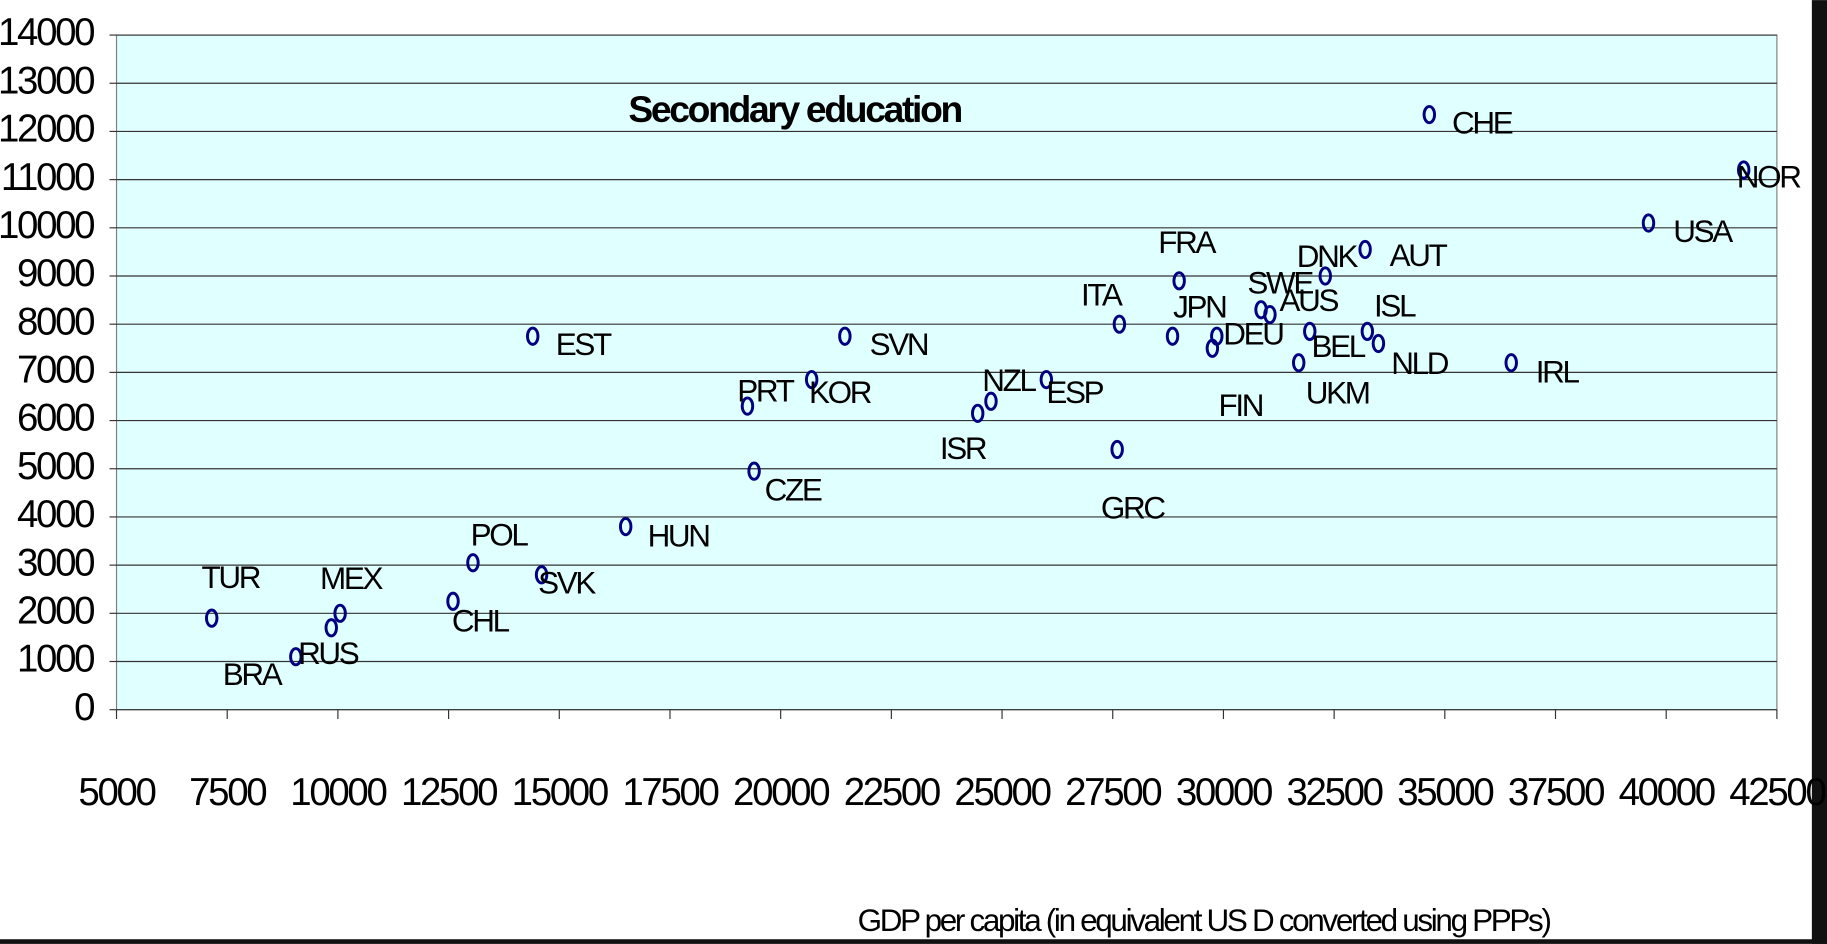 The image size is (1827, 944). What do you see at coordinates (963, 448) in the screenshot?
I see `point-label: ISR` at bounding box center [963, 448].